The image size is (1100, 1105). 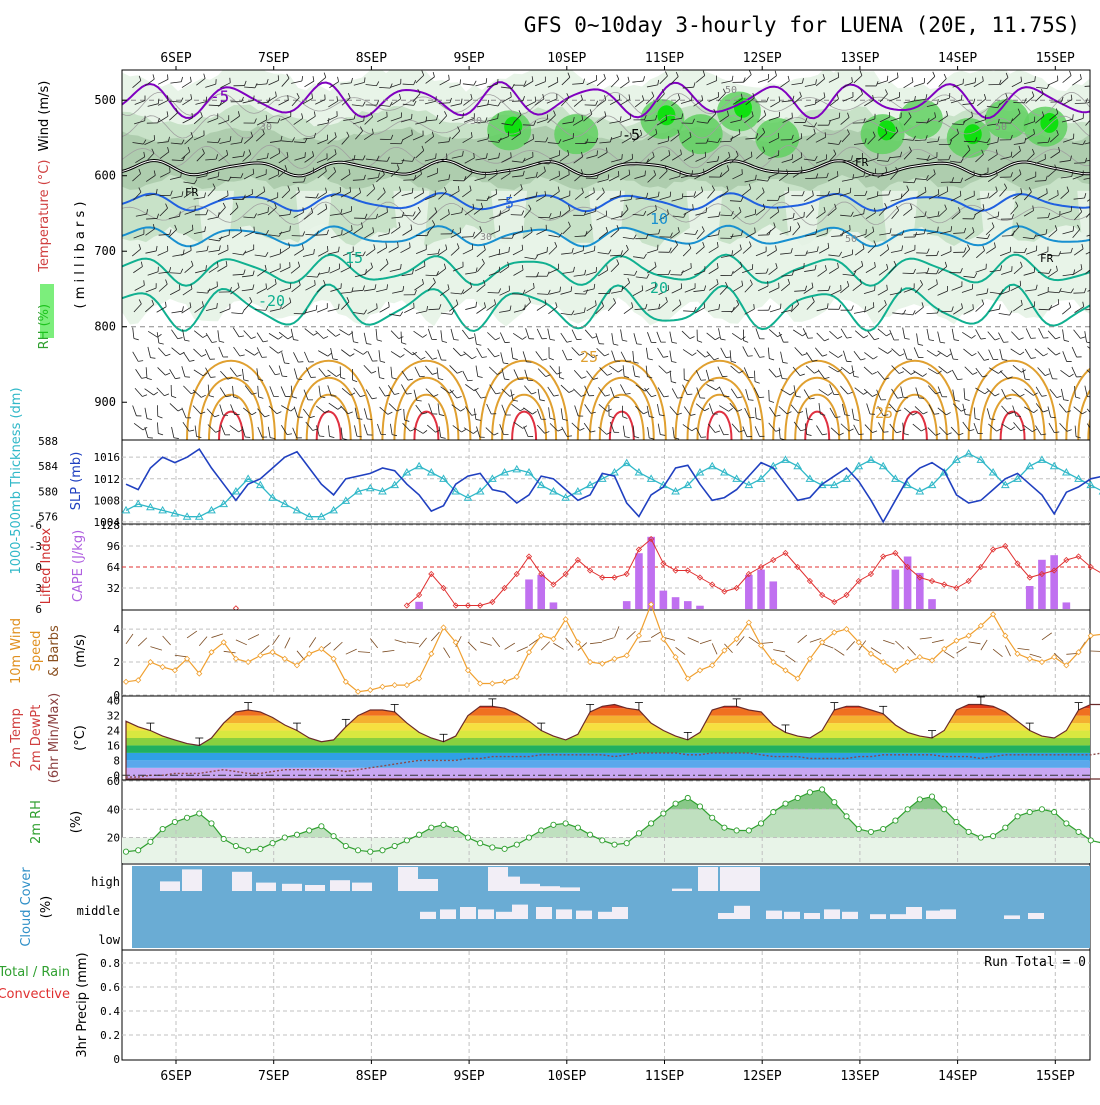 I want to click on thickness-tick-label: 584, so click(x=48, y=466).